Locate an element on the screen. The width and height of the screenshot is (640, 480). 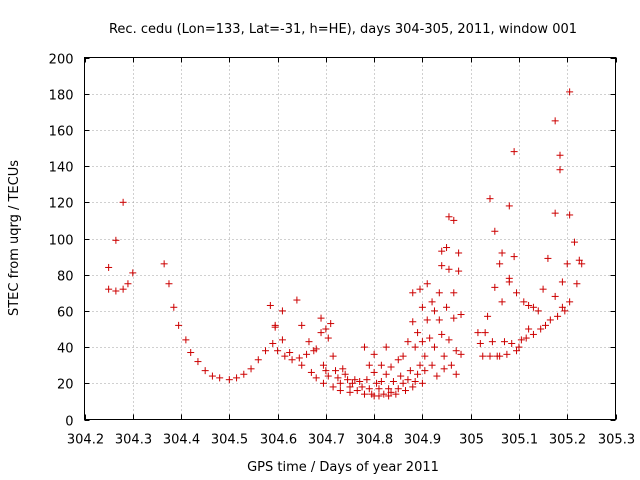
y-tick-label: 40 is located at coordinates (65, 349).